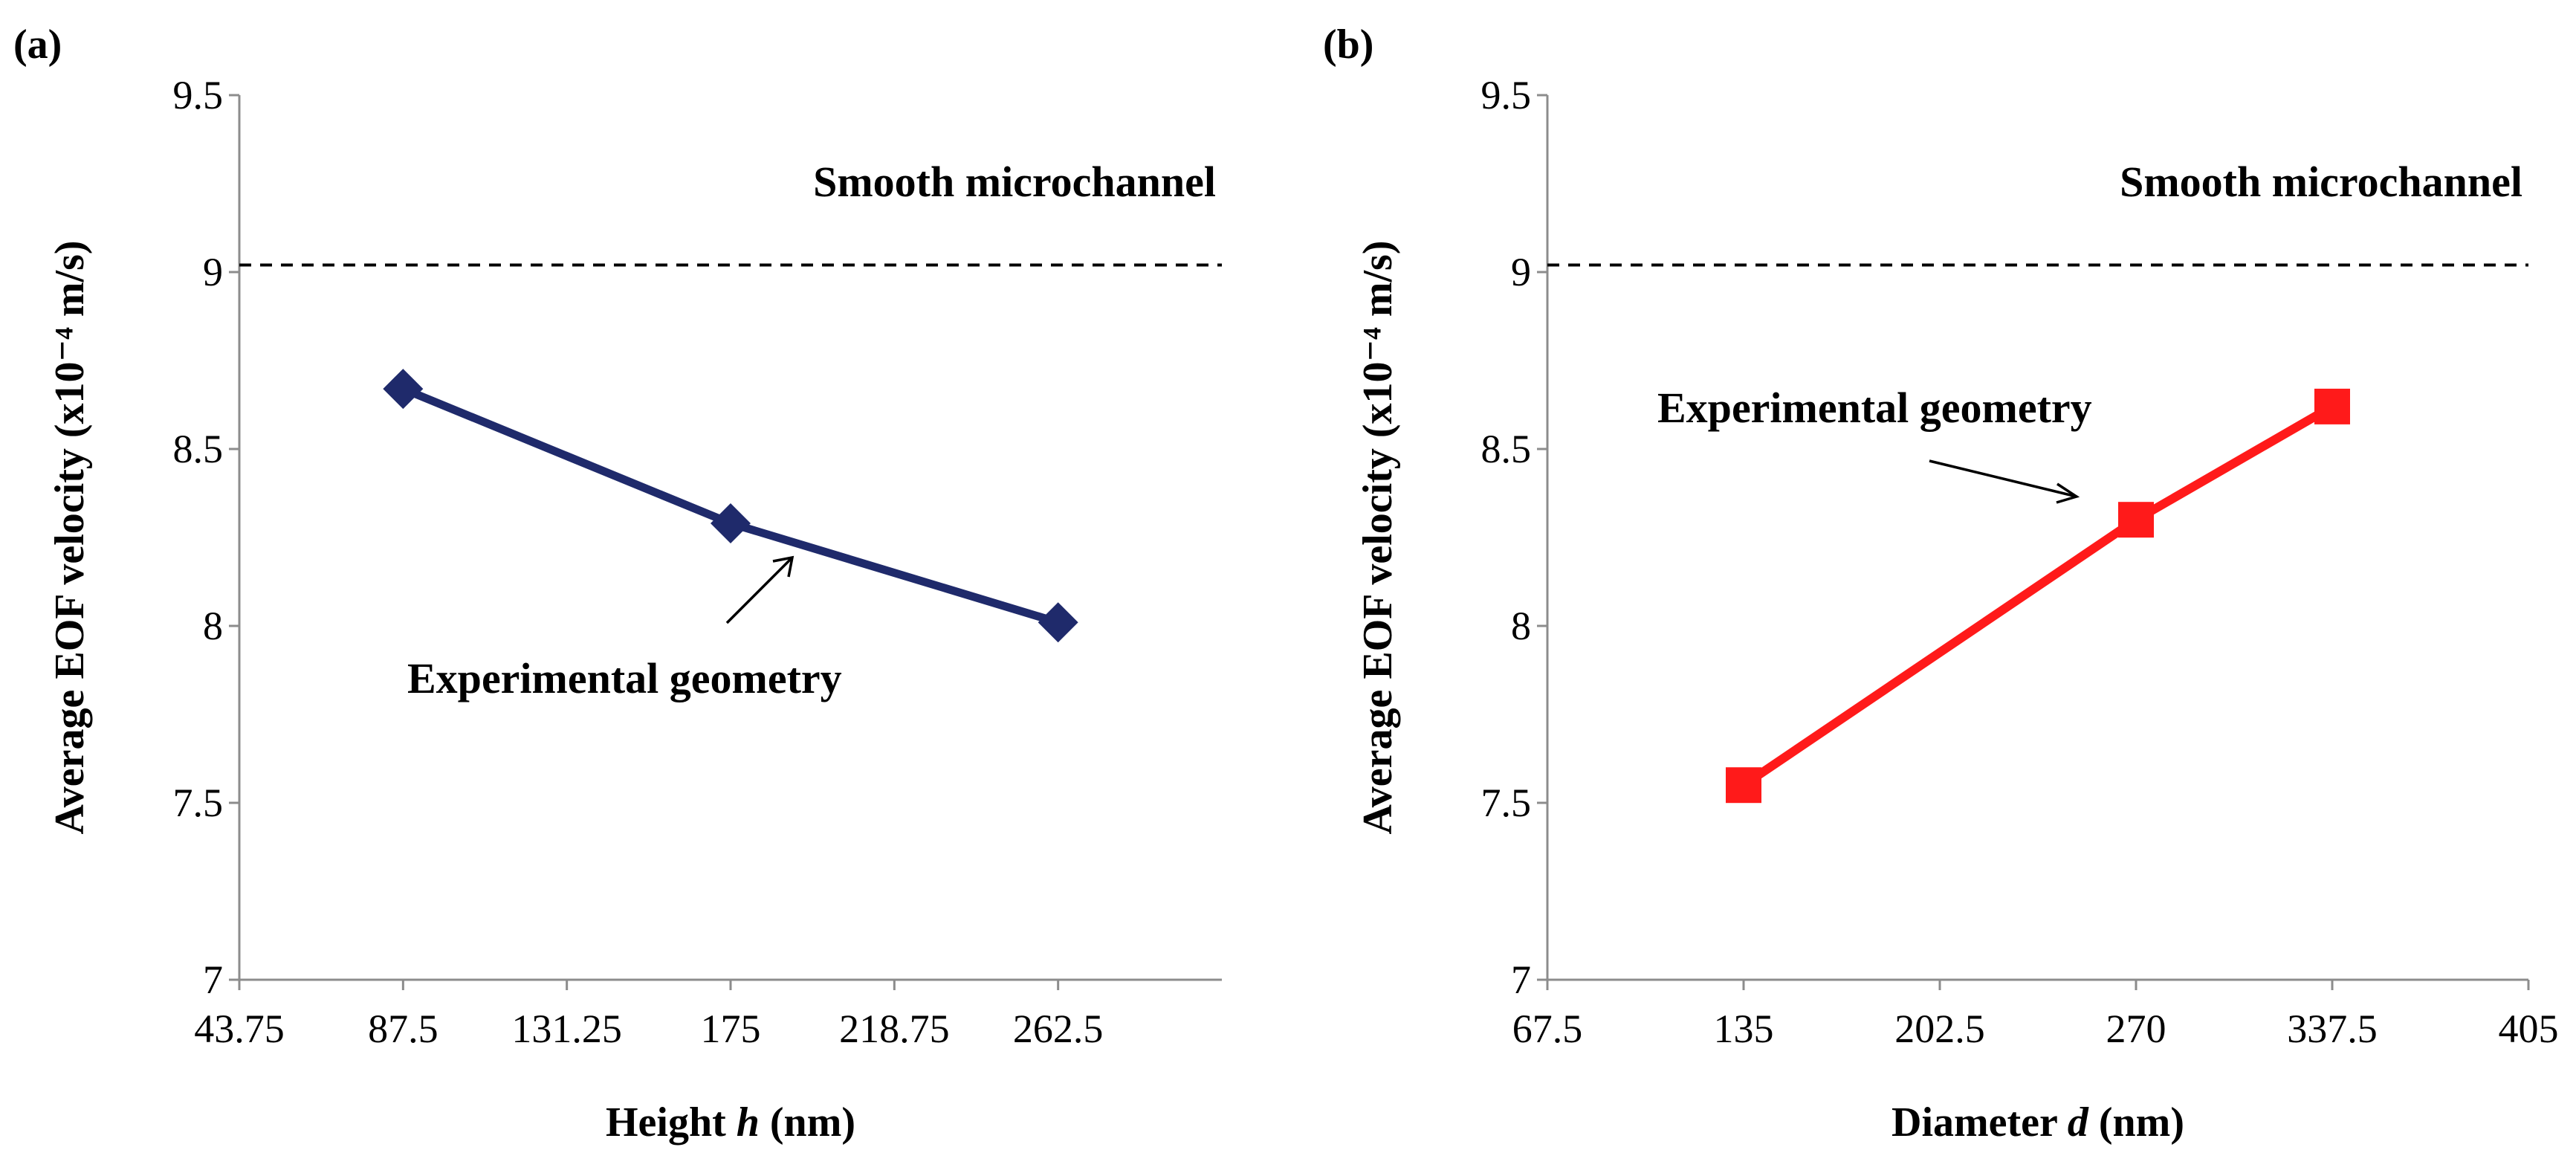  Describe the element at coordinates (1547, 1029) in the screenshot. I see `x-tick-label: 67.5` at that location.